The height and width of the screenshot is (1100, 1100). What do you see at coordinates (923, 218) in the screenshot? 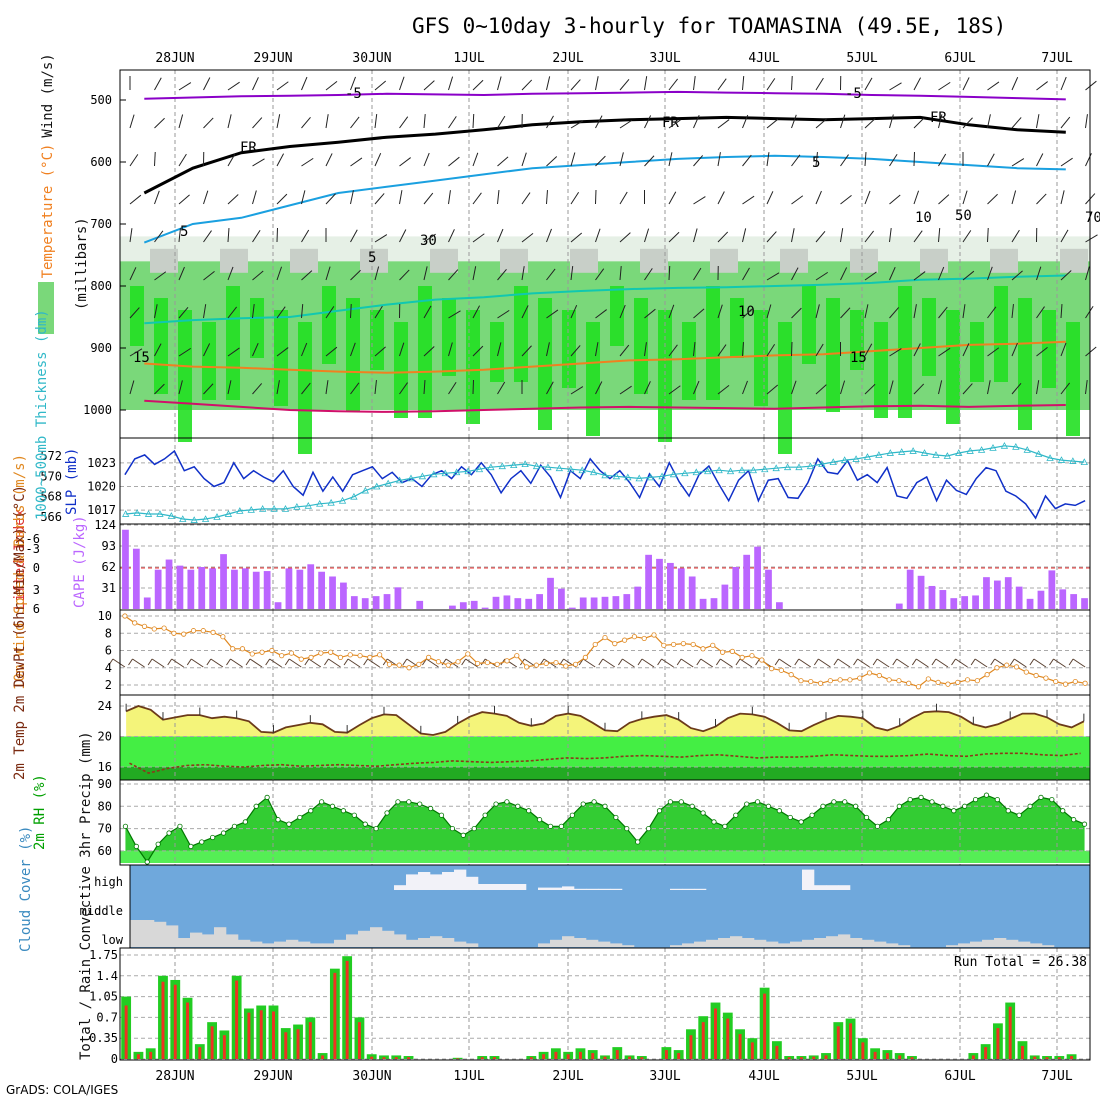
I see `isotherm-label: 10` at bounding box center [923, 218].